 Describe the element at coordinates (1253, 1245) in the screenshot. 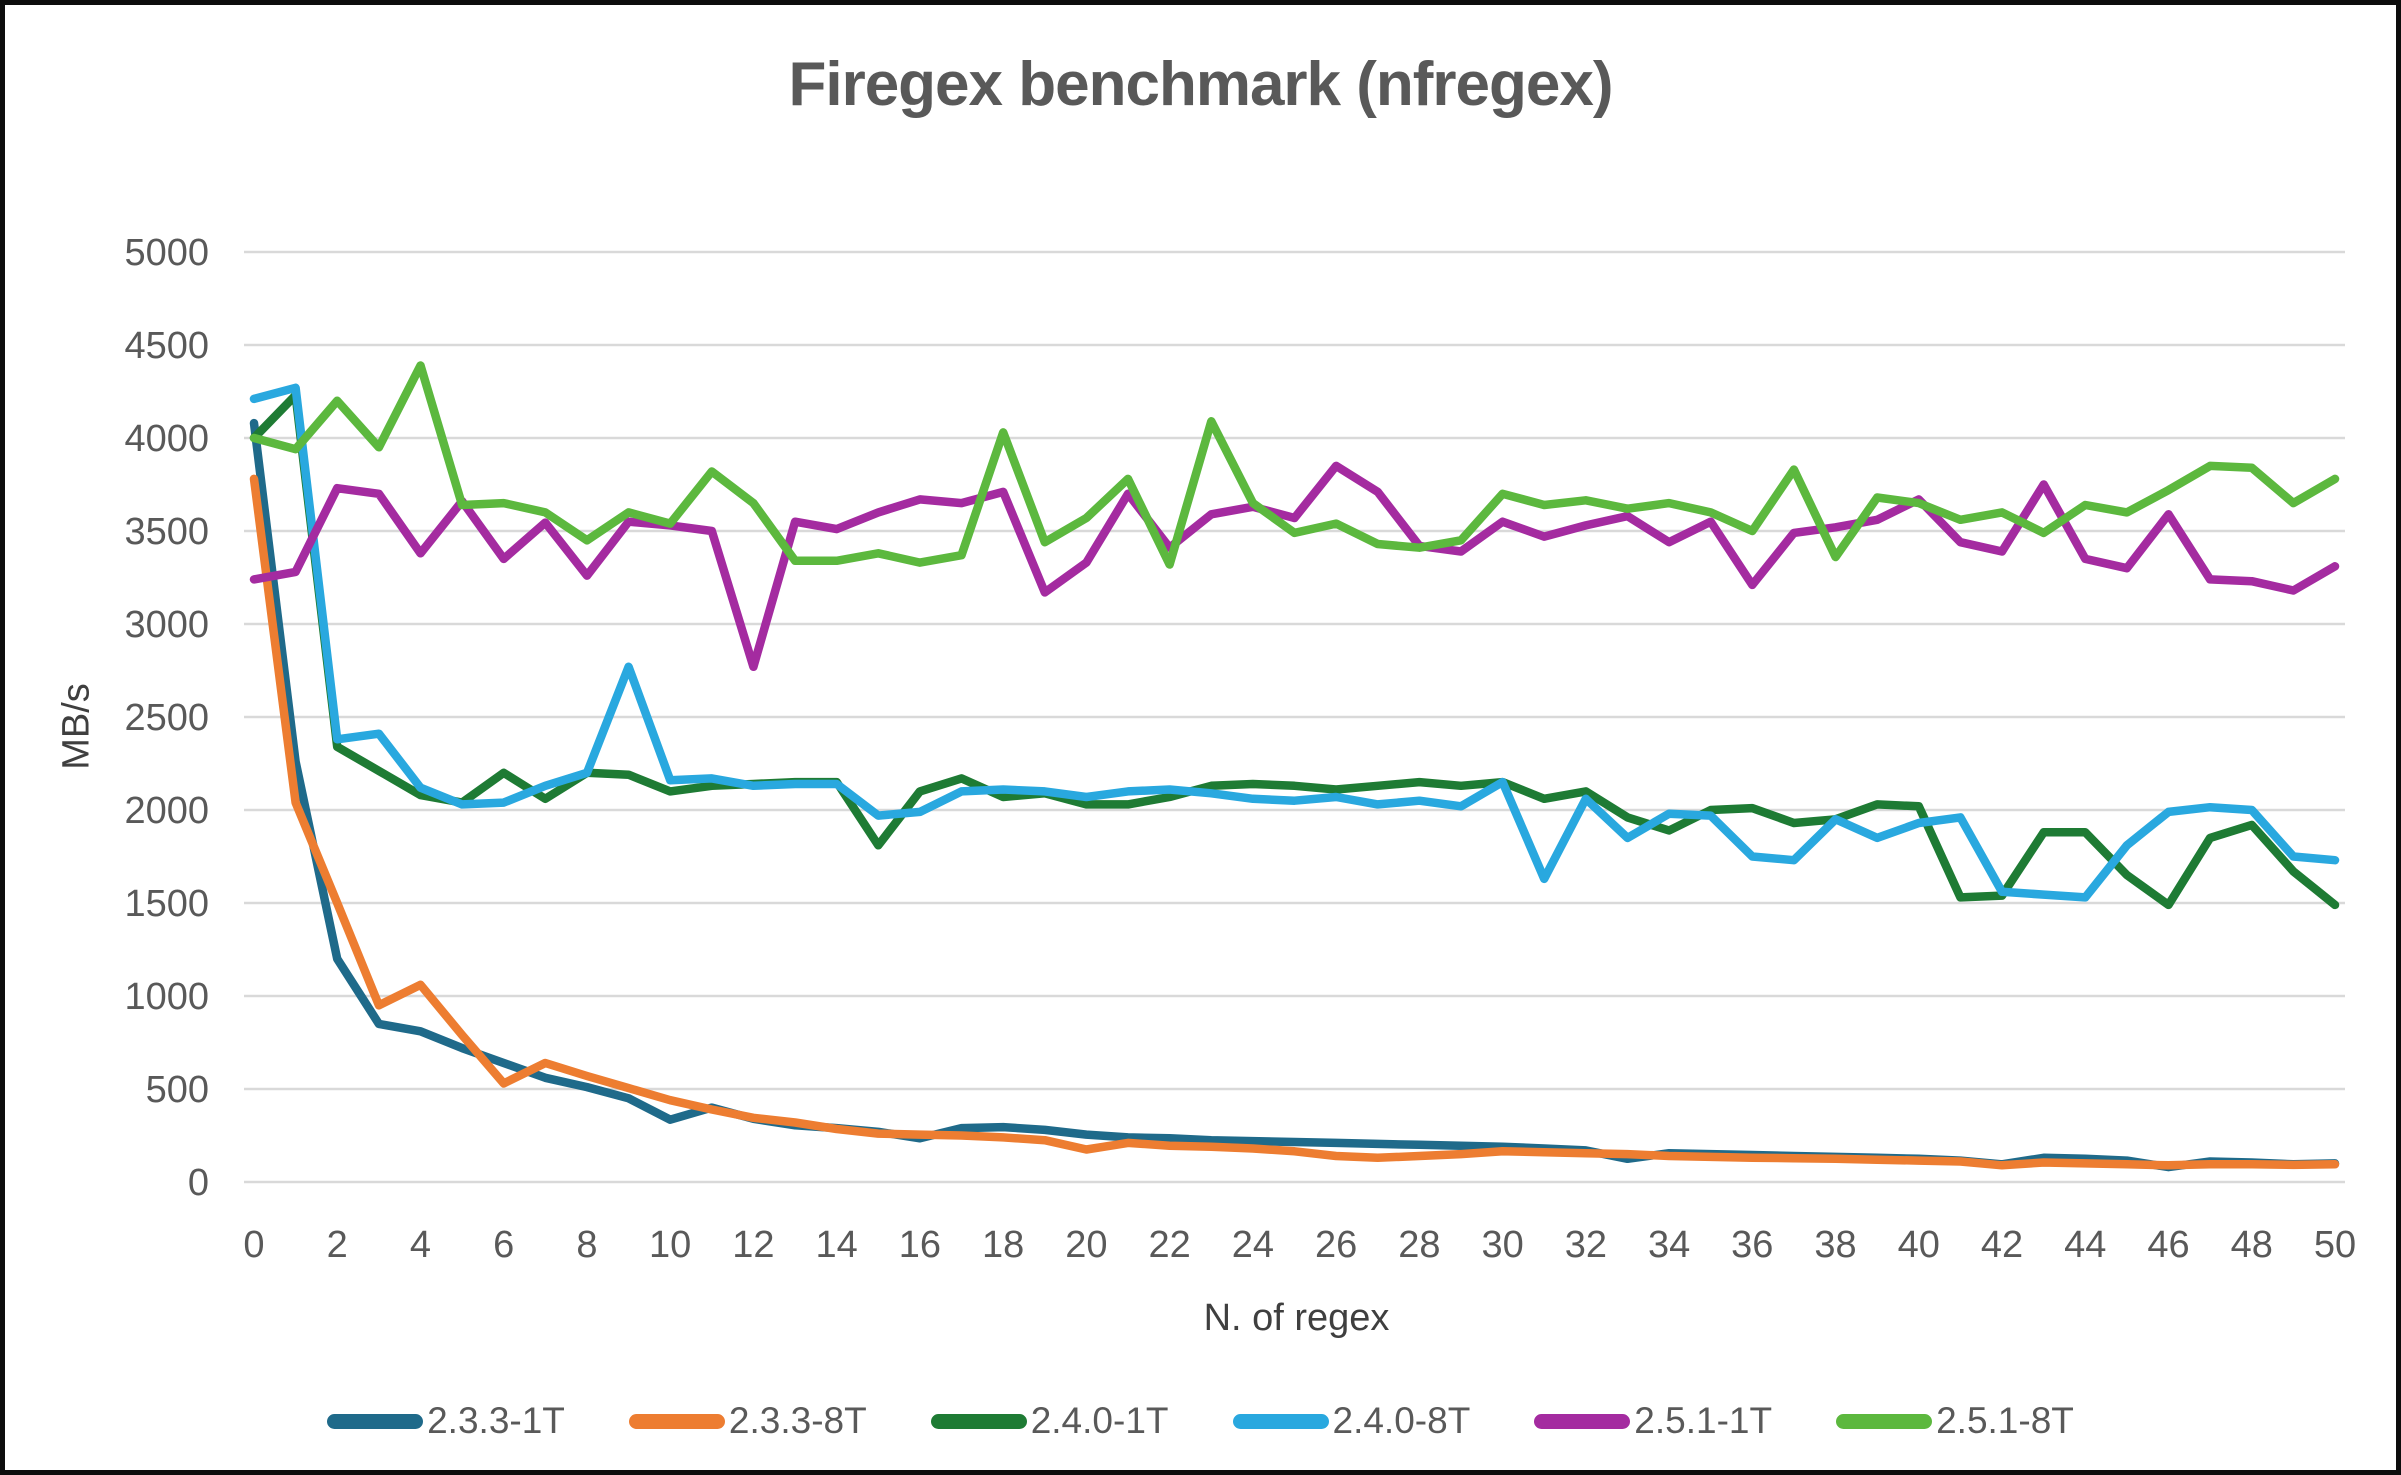

I see `x-tick-label: 24` at that location.